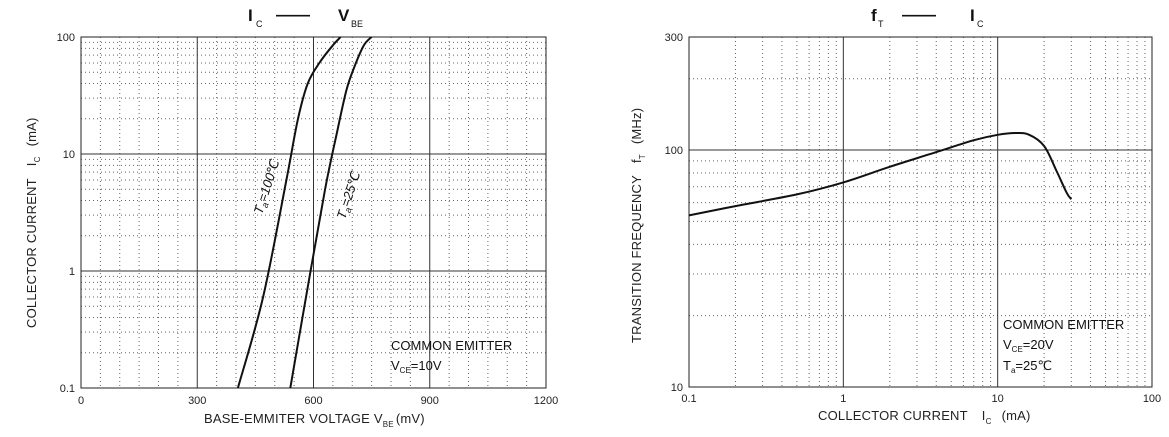 This screenshot has width=1169, height=437. I want to click on chart1-y-tick-labels: 0.1 1 10 100, so click(66, 213).